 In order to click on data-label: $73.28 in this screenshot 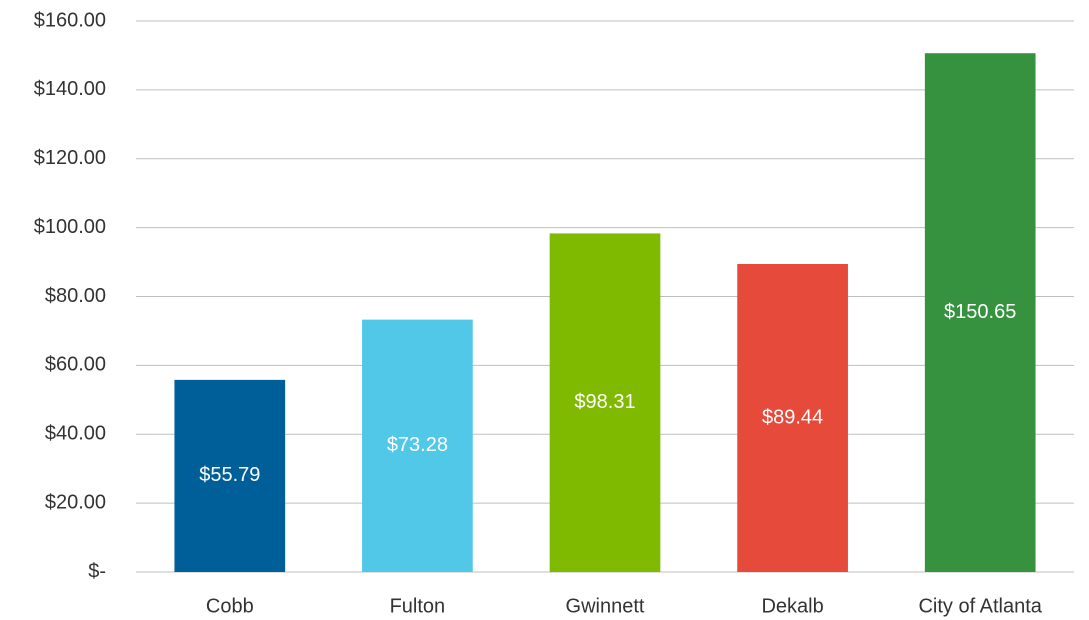, I will do `click(417, 445)`.